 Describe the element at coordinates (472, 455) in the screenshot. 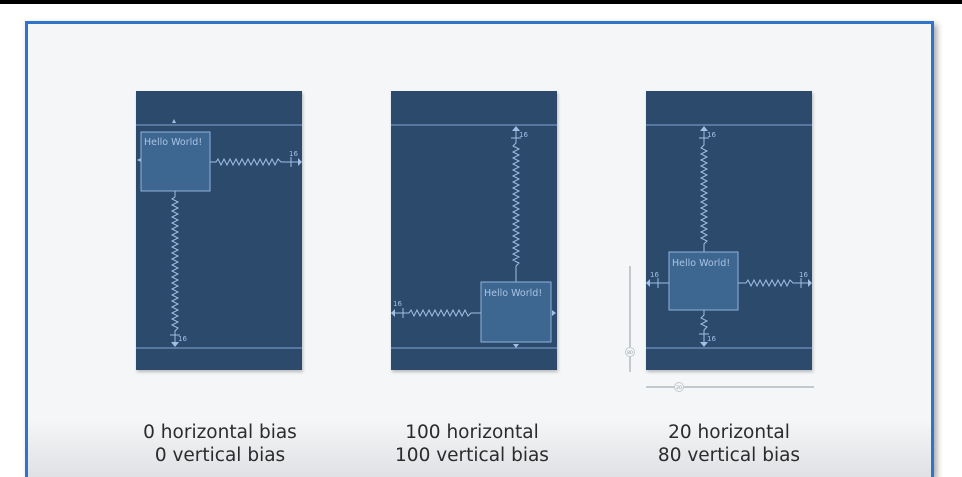

I see `caption-vertical-bias: 100 vertical bias` at that location.